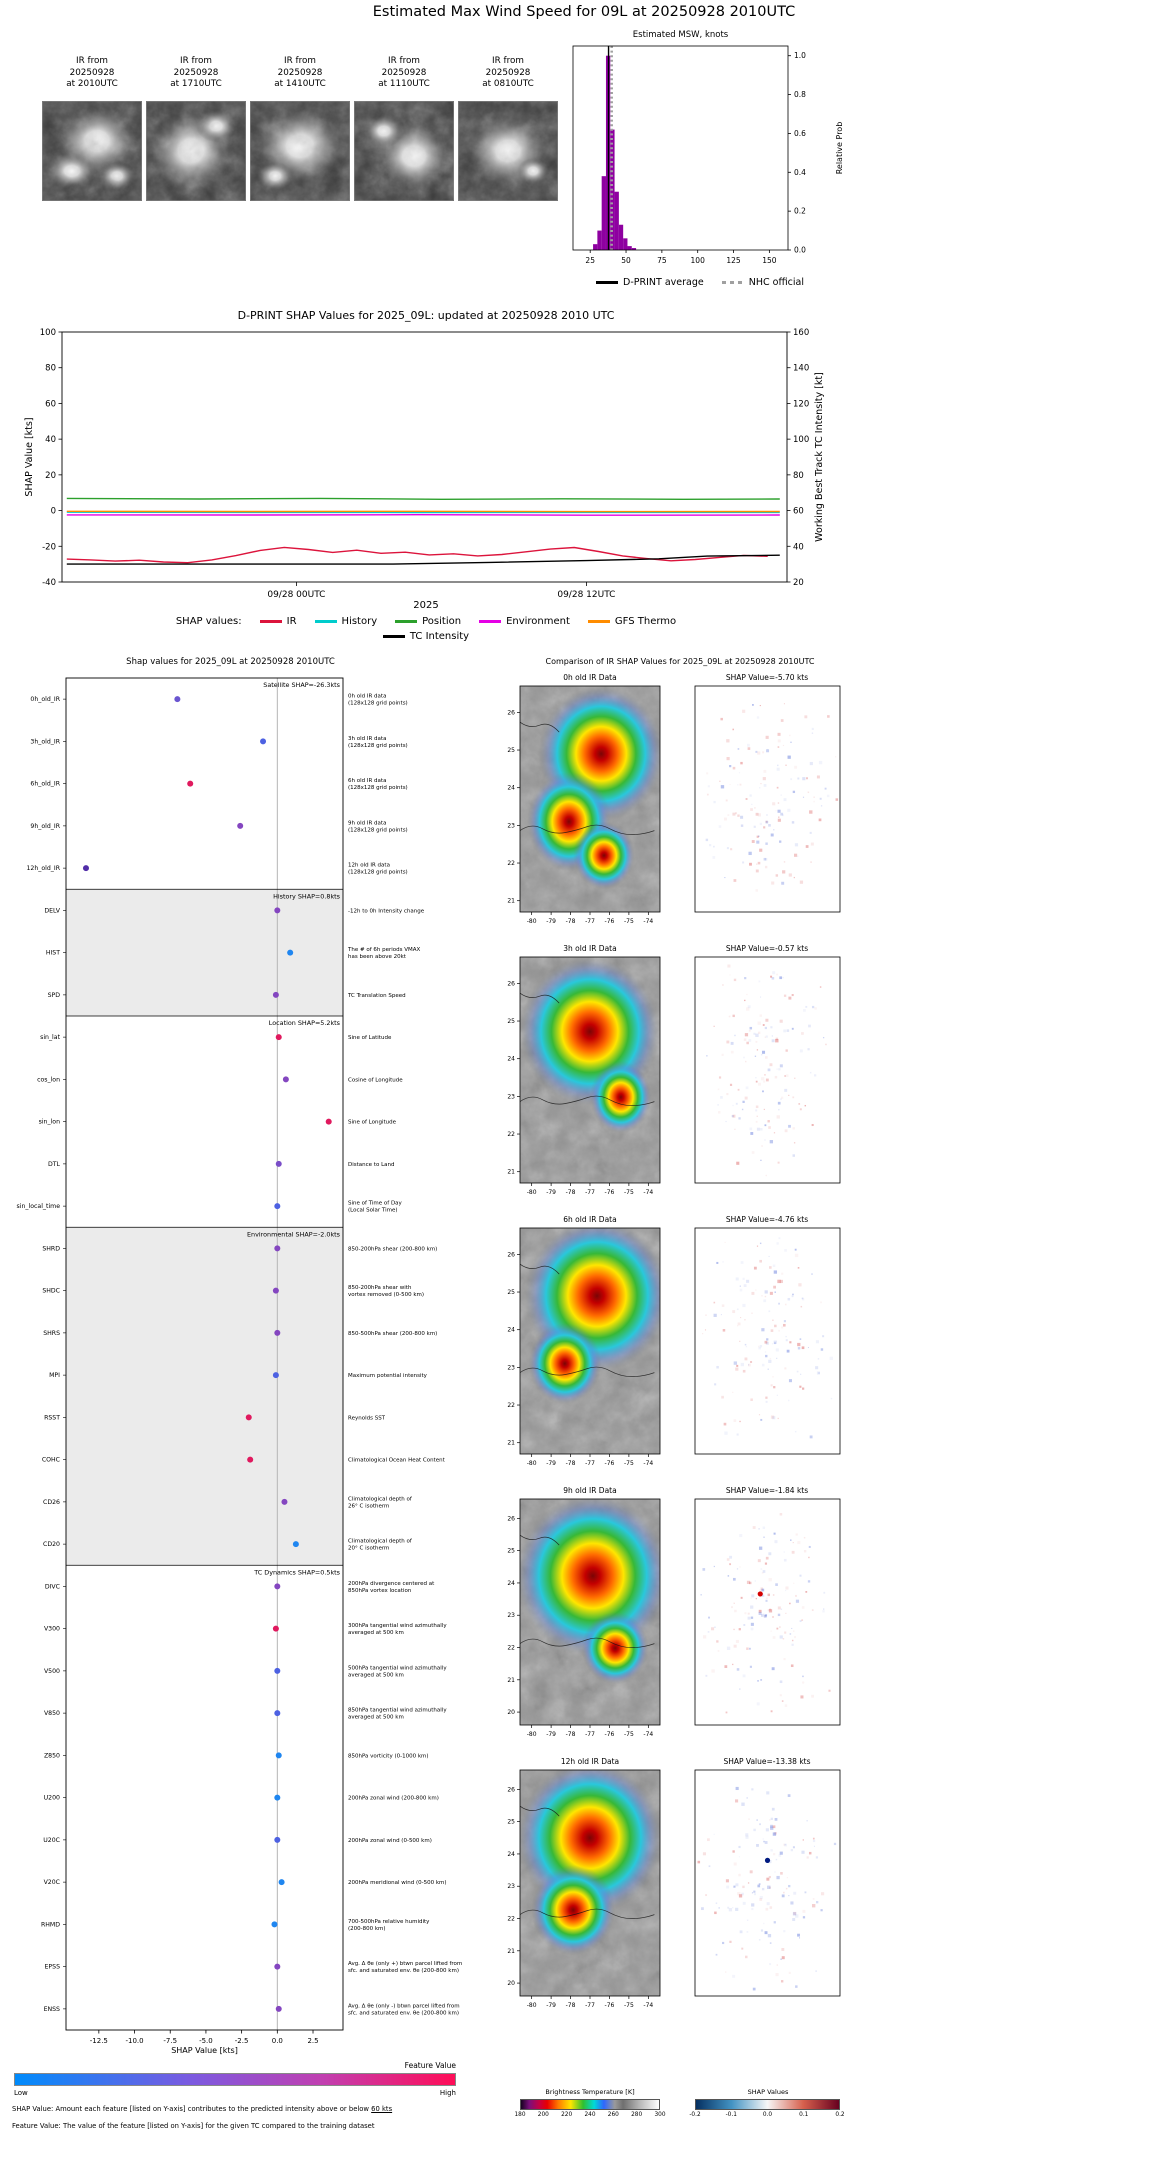  Describe the element at coordinates (839, 148) in the screenshot. I see `histogram-ylabel: Relative Prob` at that location.